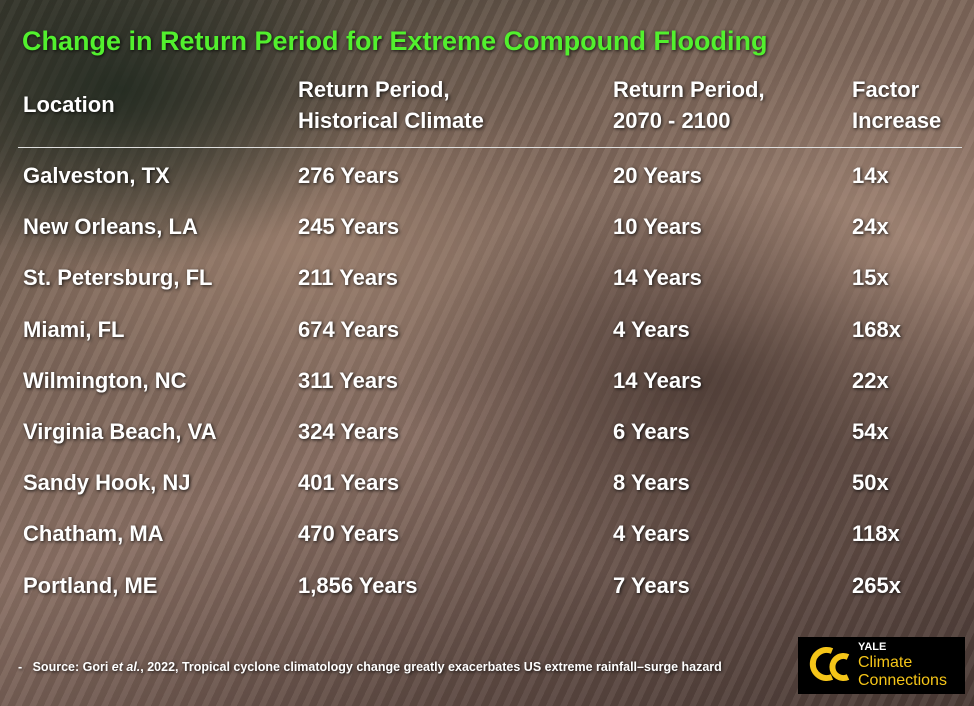 This screenshot has width=974, height=706. What do you see at coordinates (897, 120) in the screenshot?
I see `column-header: Increase` at bounding box center [897, 120].